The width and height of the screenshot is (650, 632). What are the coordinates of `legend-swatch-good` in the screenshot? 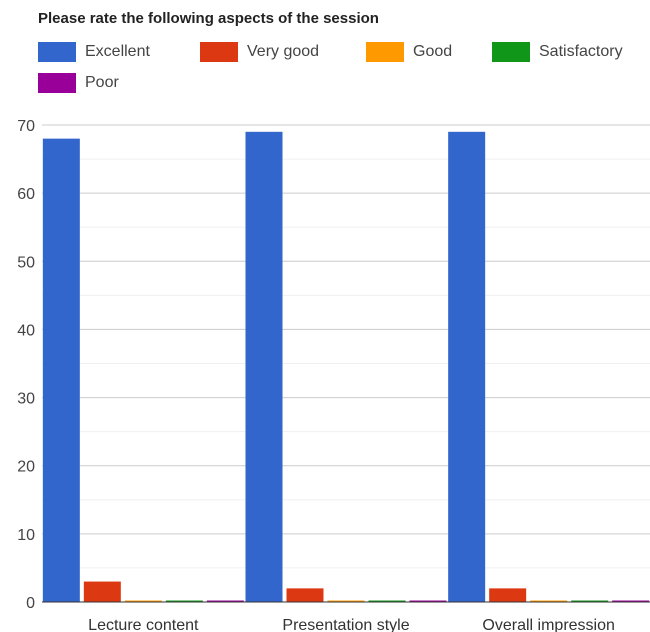 It's located at (385, 52).